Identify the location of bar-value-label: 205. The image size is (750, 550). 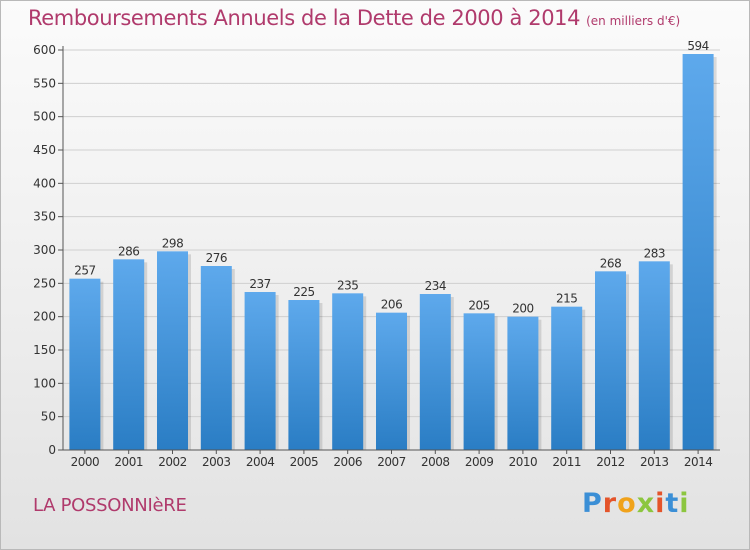
(478, 305).